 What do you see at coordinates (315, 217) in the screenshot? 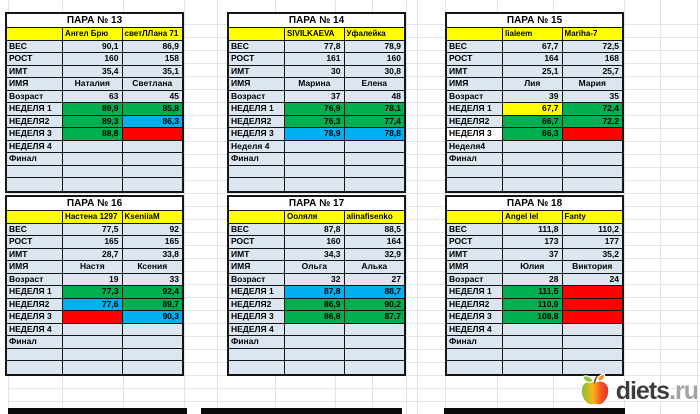
I see `member-nickname: Ооляля` at bounding box center [315, 217].